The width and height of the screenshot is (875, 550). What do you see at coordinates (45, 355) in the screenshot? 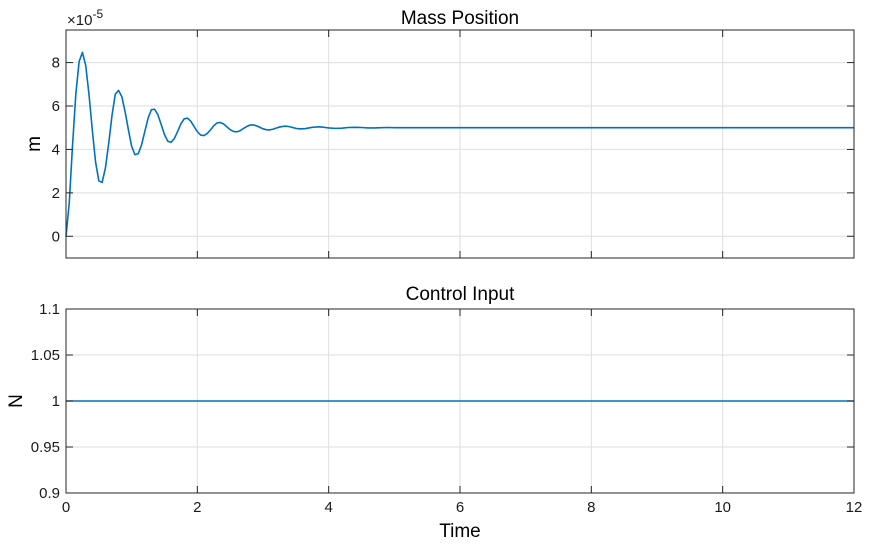
I see `y-tick-label: 1.05` at bounding box center [45, 355].